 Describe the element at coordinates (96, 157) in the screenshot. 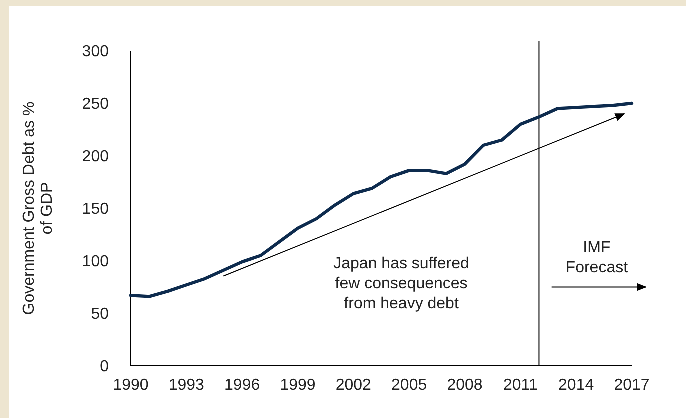

I see `y-tick-label: 200` at that location.